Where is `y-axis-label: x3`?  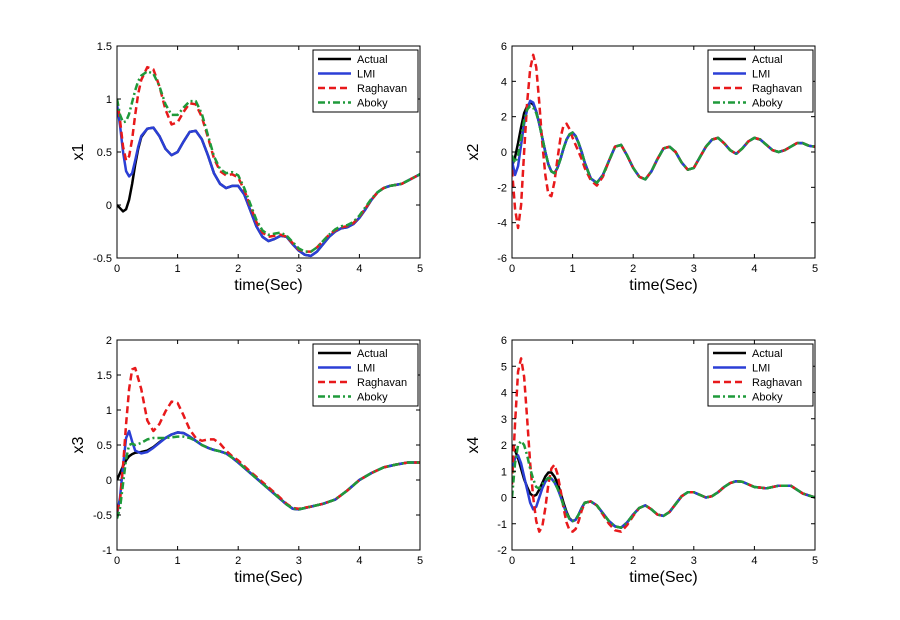
y-axis-label: x3 is located at coordinates (78, 444).